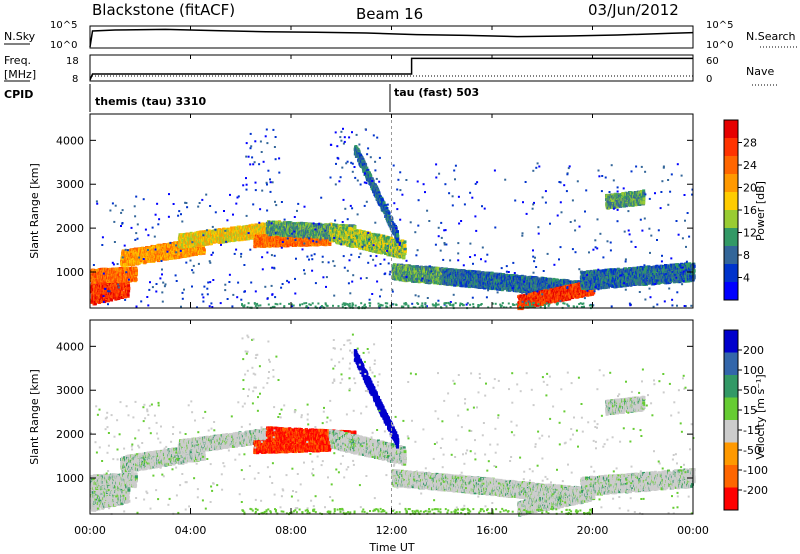  What do you see at coordinates (712, 61) in the screenshot?
I see `nave-tick-top: 60` at bounding box center [712, 61].